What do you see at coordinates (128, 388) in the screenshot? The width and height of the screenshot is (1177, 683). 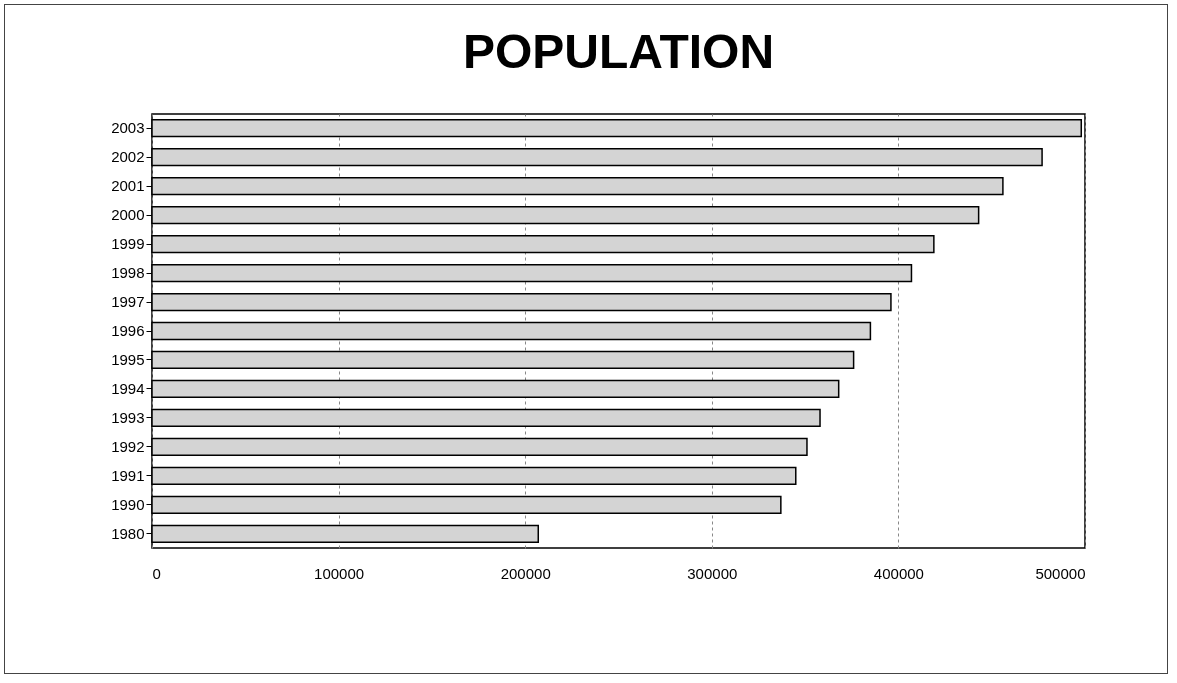 I see `y-tick-label: 1994` at bounding box center [128, 388].